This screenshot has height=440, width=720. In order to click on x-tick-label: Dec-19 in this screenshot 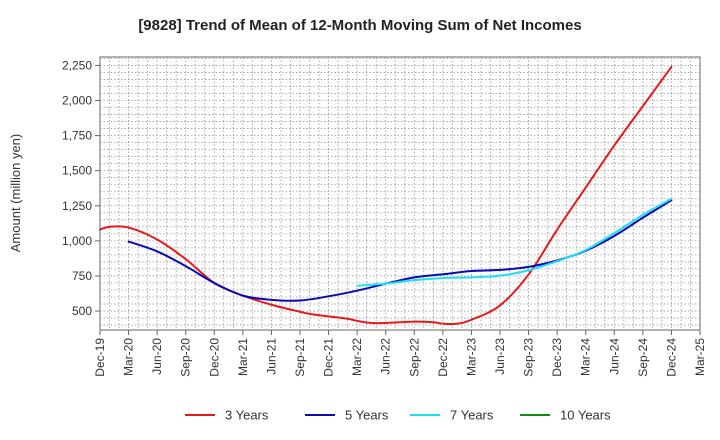, I will do `click(100, 357)`.